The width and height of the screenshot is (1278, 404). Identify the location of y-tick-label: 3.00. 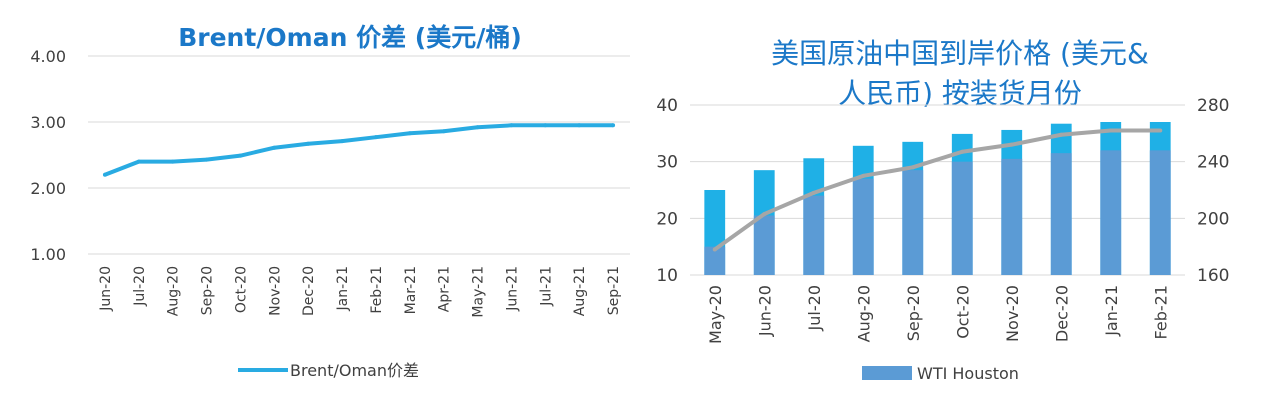
(48, 122).